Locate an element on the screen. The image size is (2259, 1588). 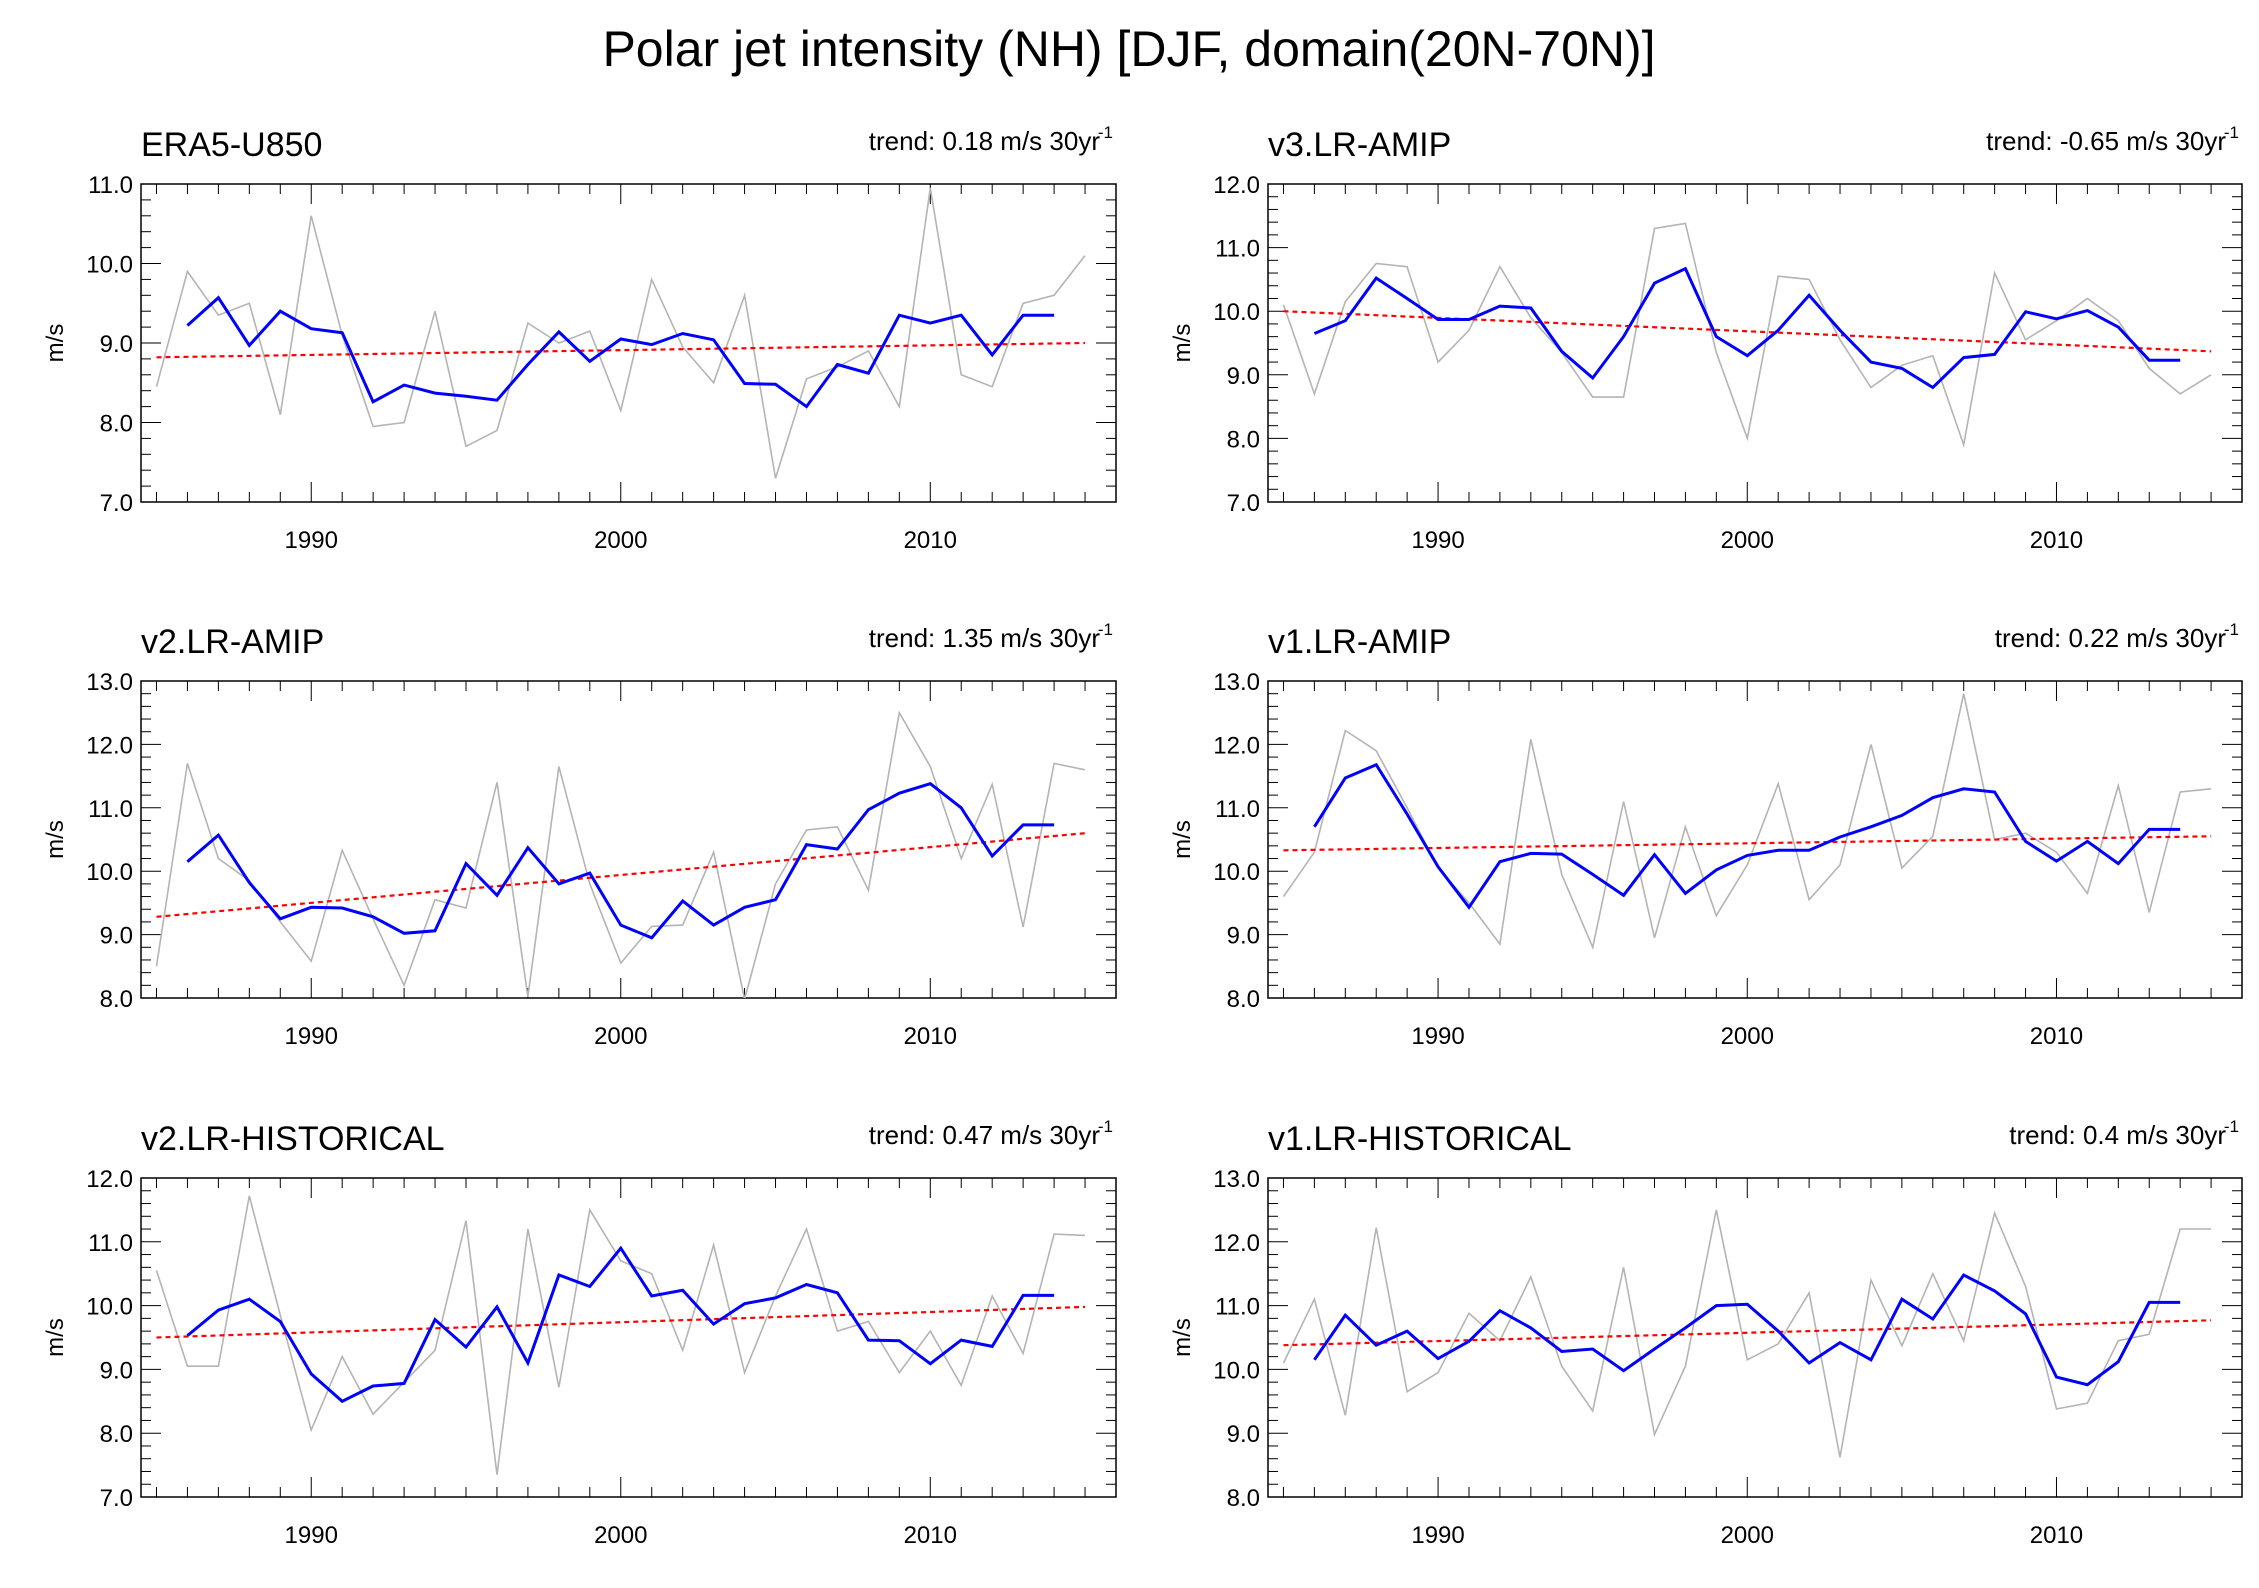
panel-title: v3.LR-AMIP is located at coordinates (1359, 145).